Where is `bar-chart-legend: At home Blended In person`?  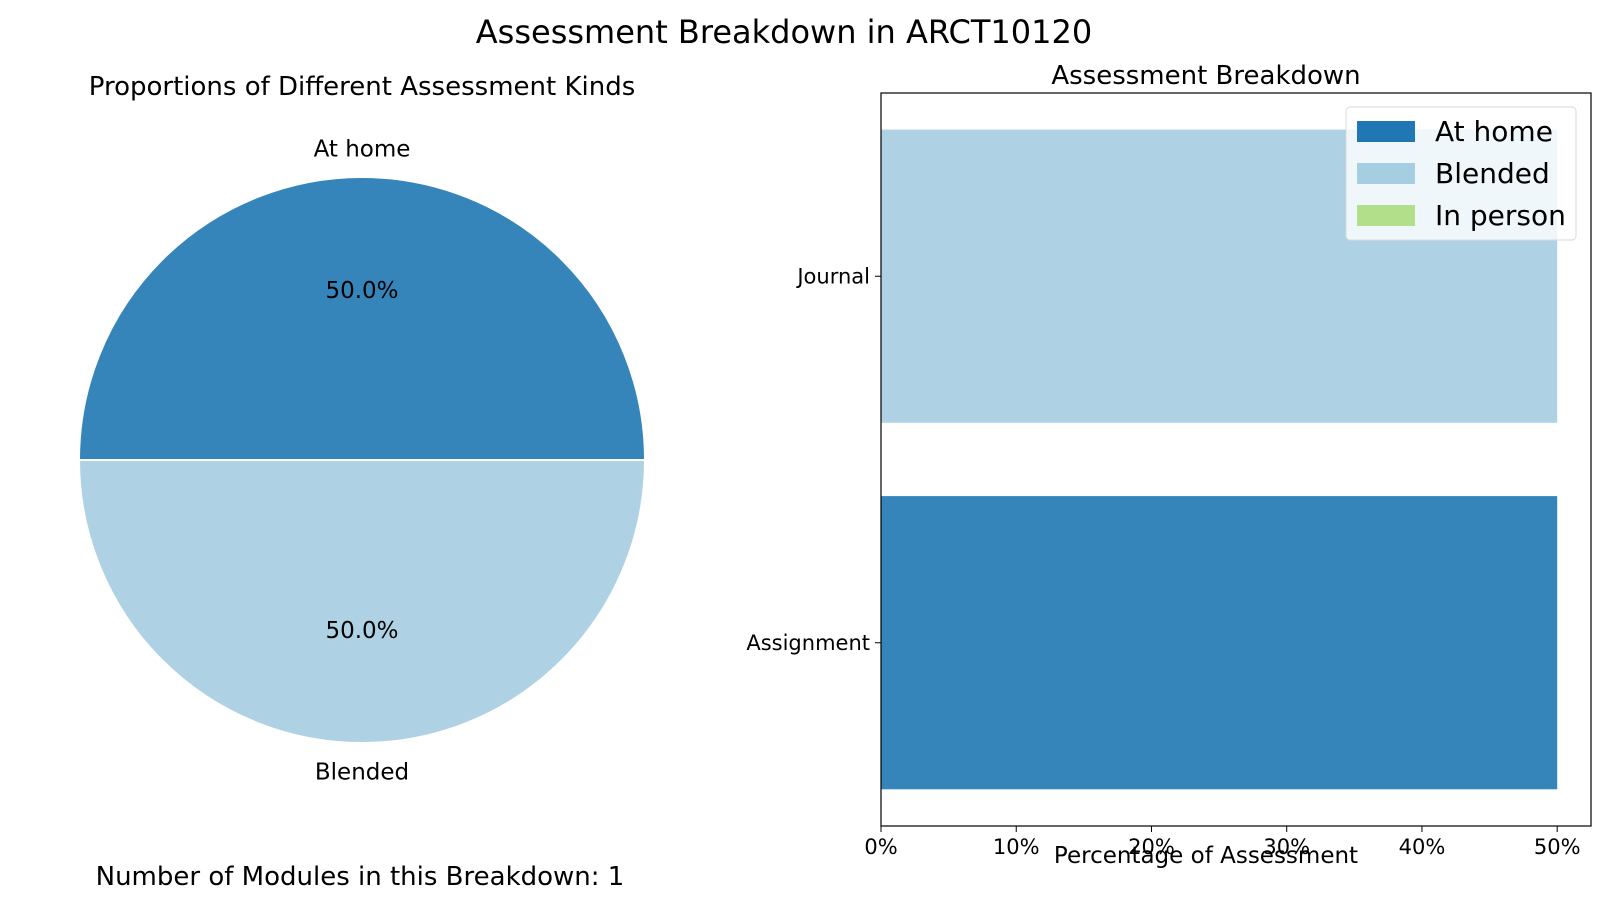 bar-chart-legend: At home Blended In person is located at coordinates (1461, 173).